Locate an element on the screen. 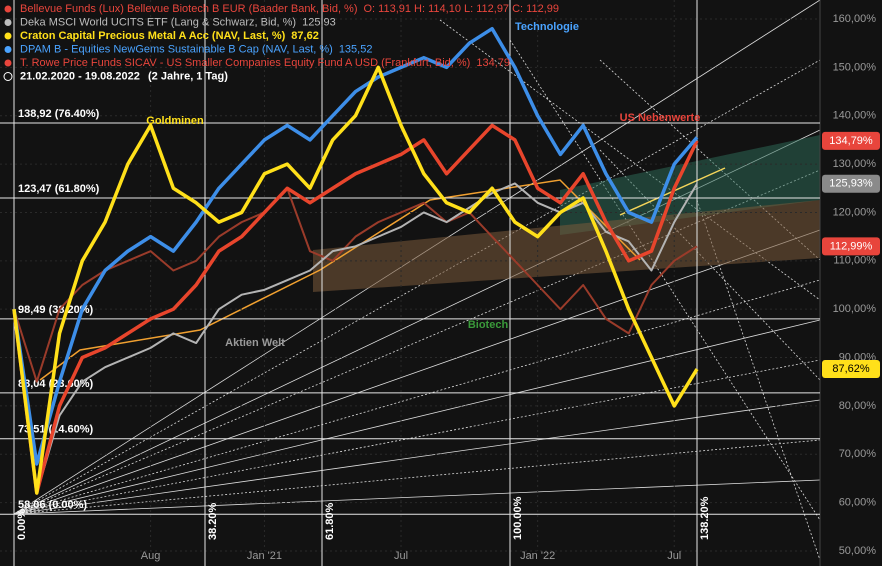 This screenshot has height=566, width=882. time-fib-label: 38.20% is located at coordinates (213, 521).